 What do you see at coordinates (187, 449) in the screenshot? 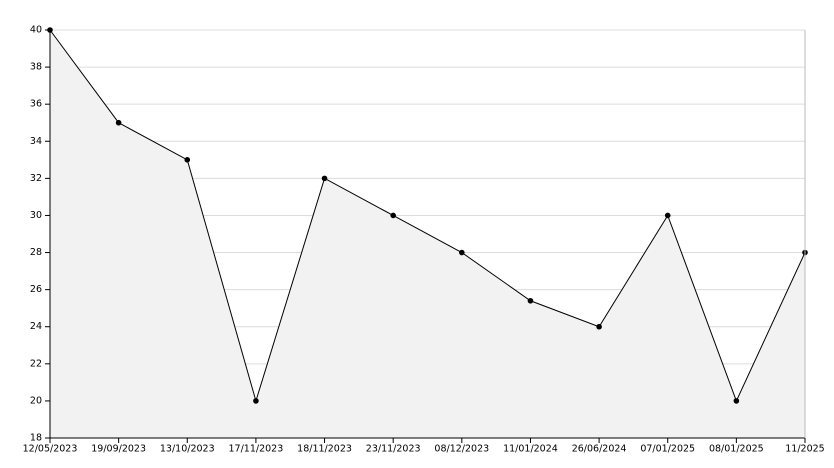
I see `x-tick-label: 13/10/2023` at bounding box center [187, 449].